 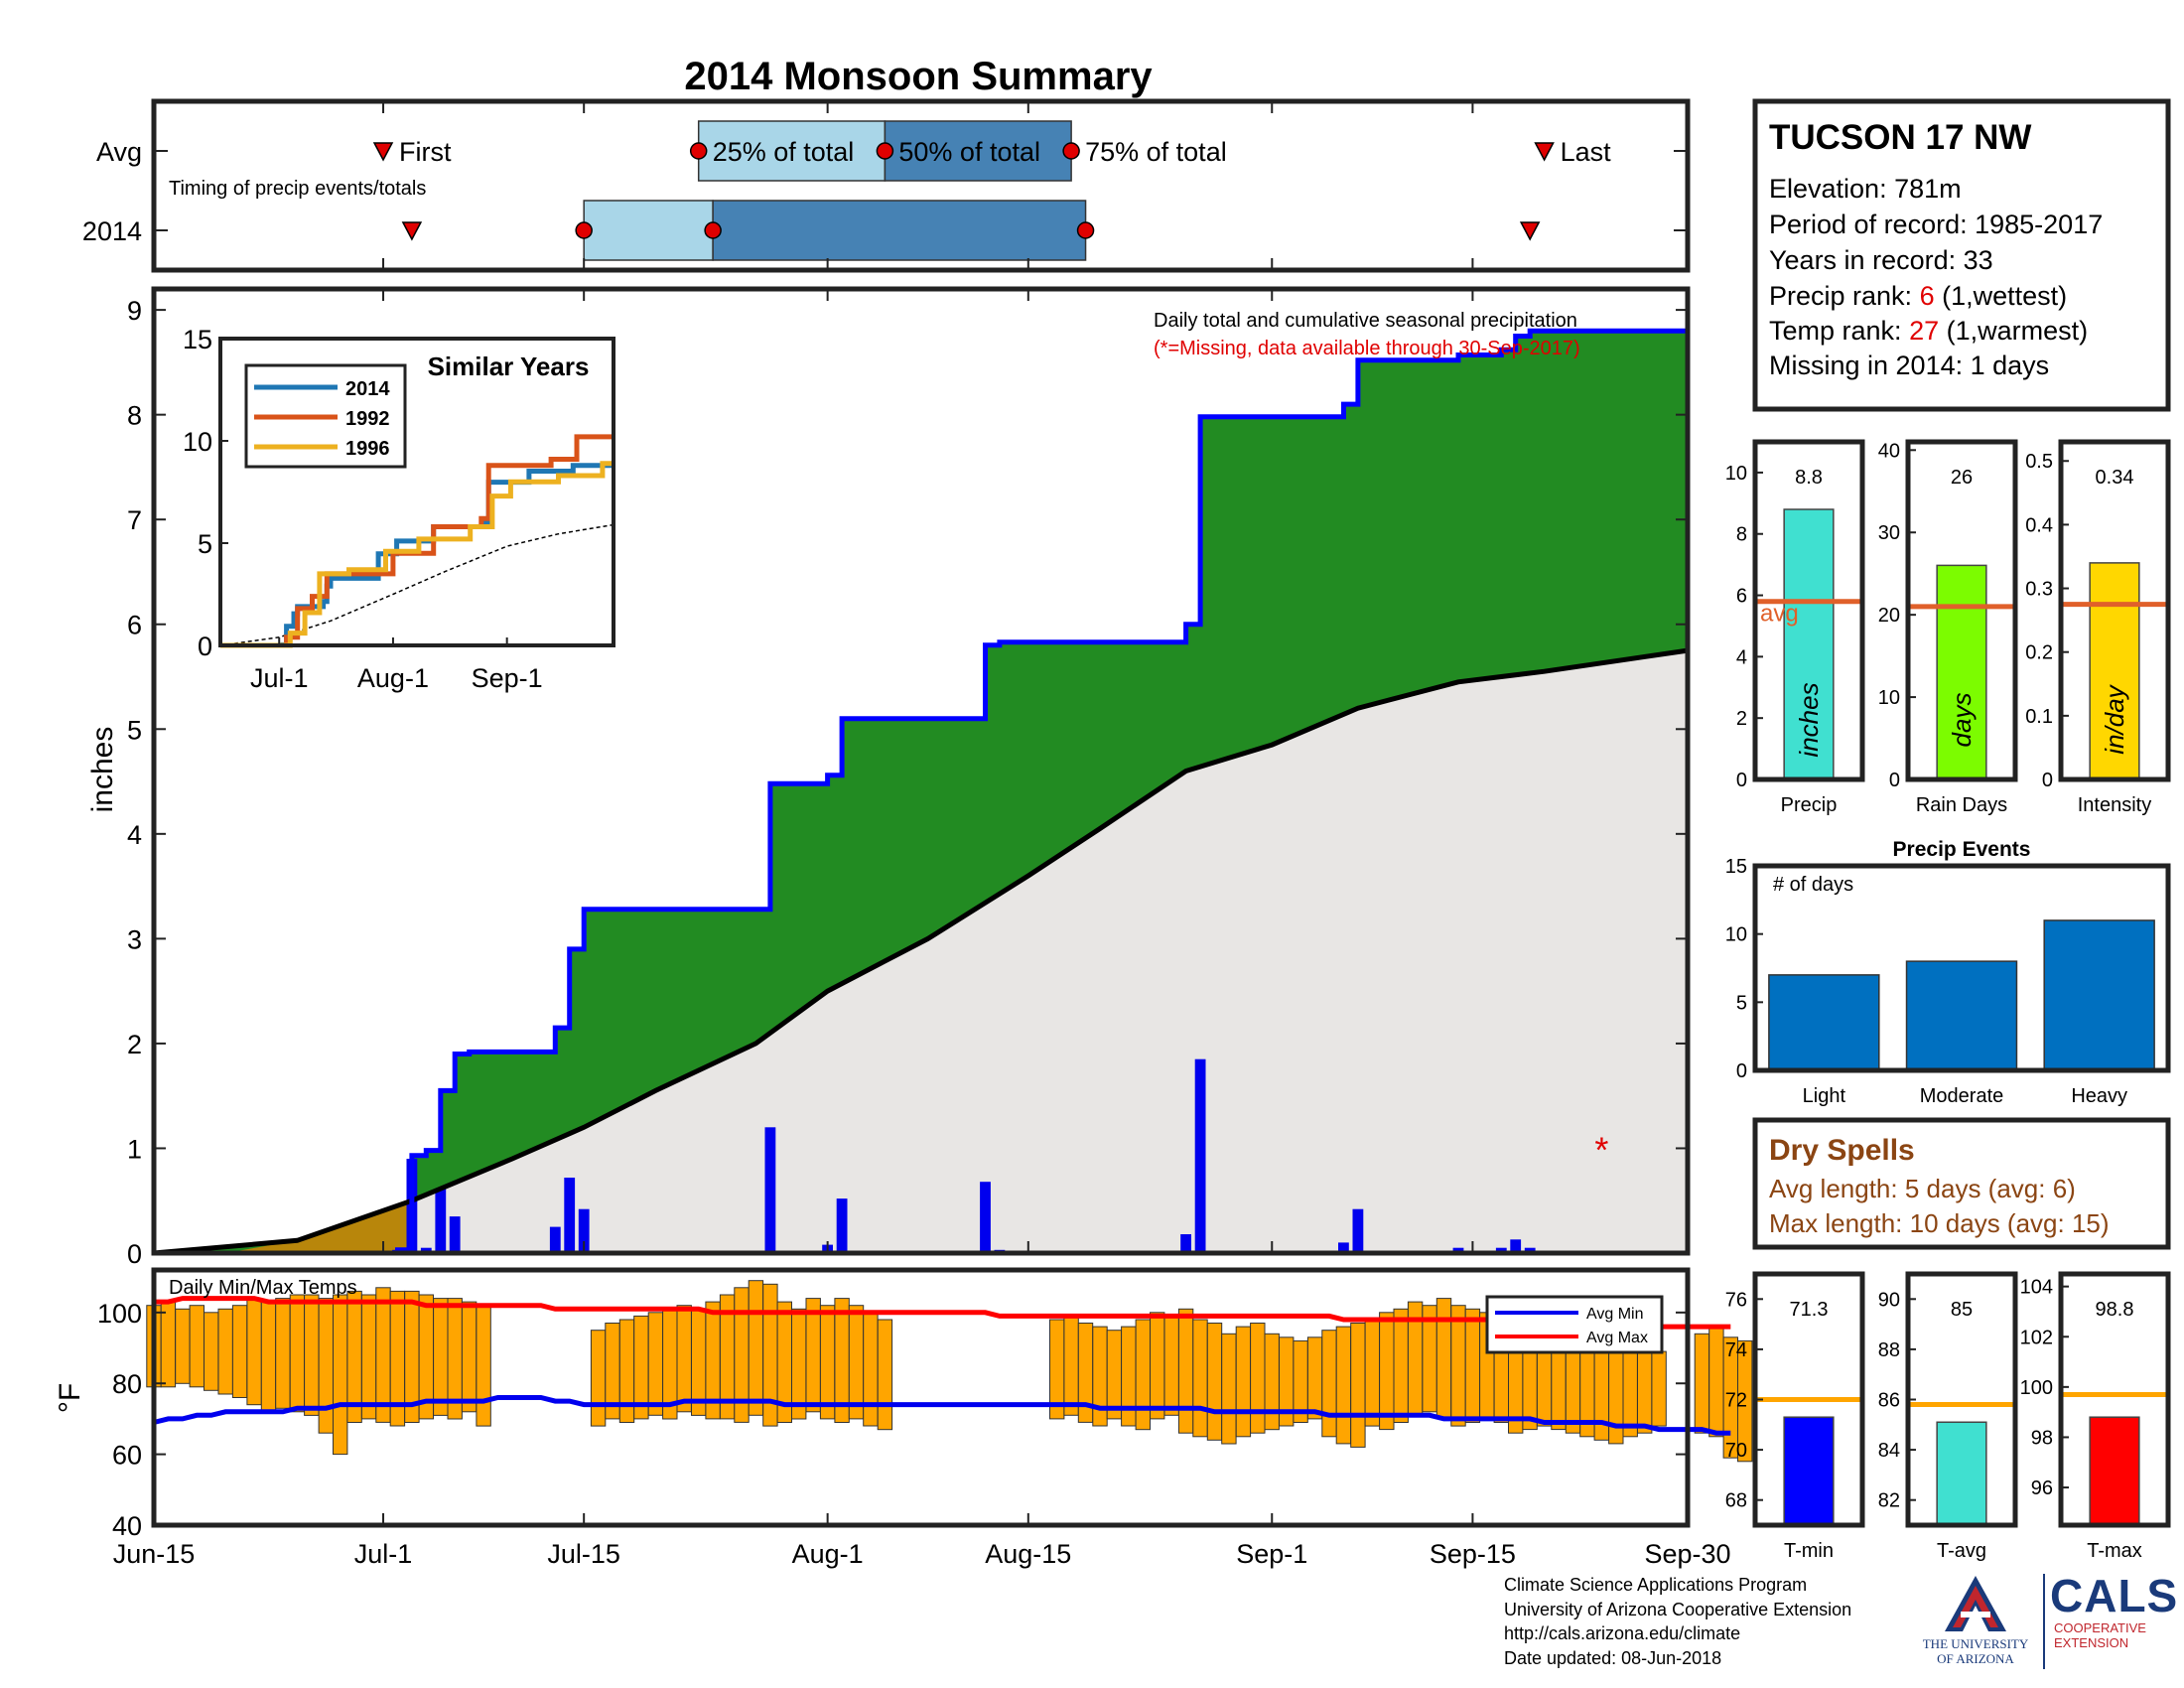 I want to click on events-frame, so click(x=1961, y=968).